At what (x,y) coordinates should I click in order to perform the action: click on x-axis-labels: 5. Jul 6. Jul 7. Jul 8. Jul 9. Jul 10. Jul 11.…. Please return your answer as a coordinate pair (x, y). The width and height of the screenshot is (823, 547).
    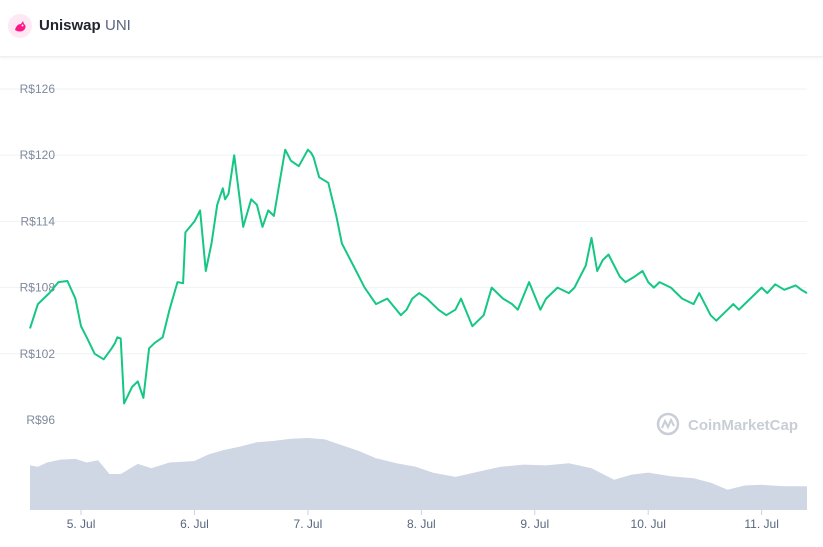
    Looking at the image, I should click on (423, 520).